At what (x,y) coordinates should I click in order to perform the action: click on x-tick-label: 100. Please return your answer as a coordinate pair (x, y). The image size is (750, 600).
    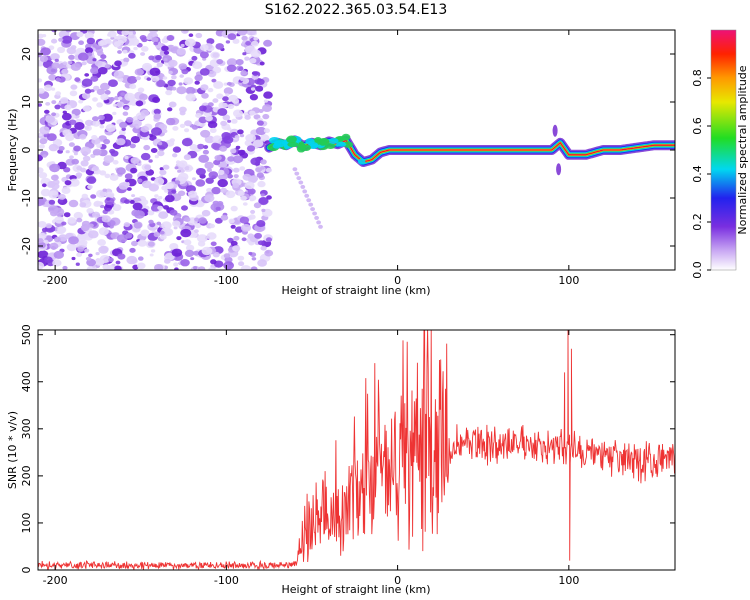
    Looking at the image, I should click on (568, 280).